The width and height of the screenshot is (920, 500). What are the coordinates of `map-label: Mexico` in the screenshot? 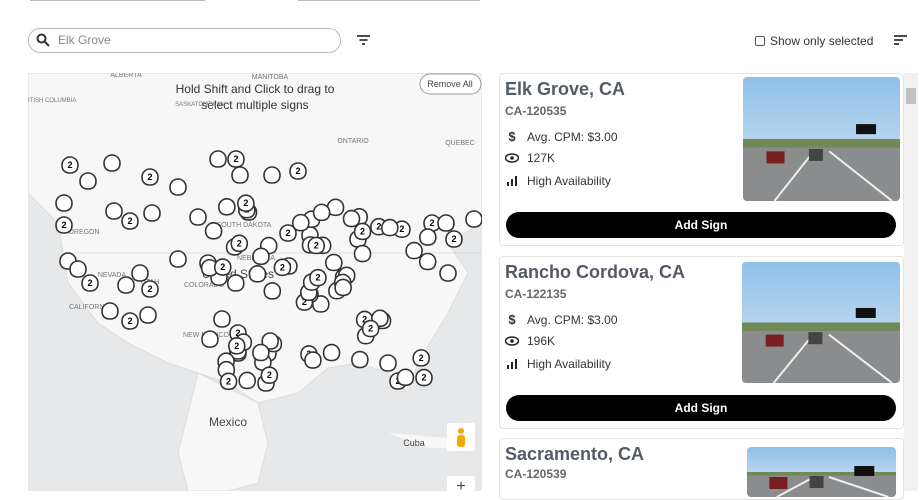 It's located at (228, 422).